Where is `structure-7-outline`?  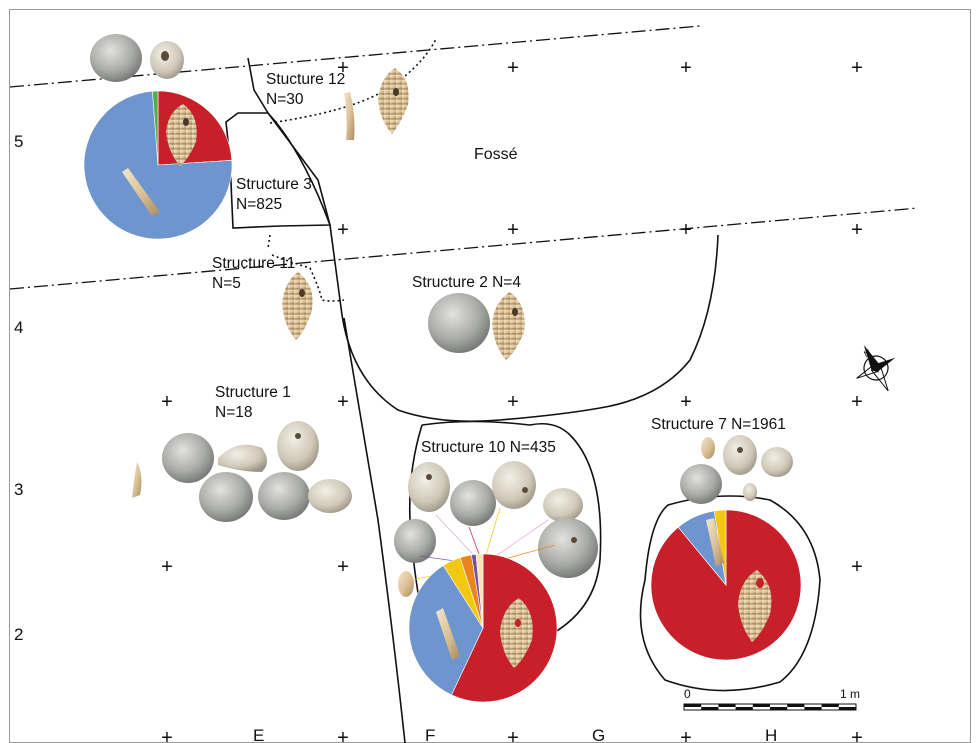
structure-7-outline is located at coordinates (730, 593).